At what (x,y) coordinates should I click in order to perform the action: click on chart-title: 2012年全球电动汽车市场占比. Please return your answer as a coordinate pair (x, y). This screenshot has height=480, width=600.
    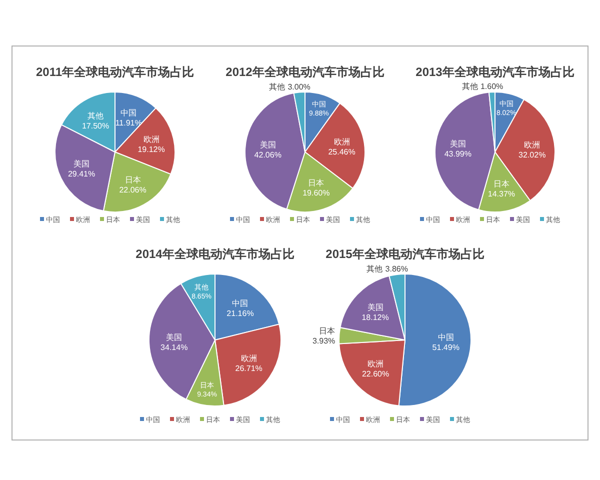
    Looking at the image, I should click on (305, 72).